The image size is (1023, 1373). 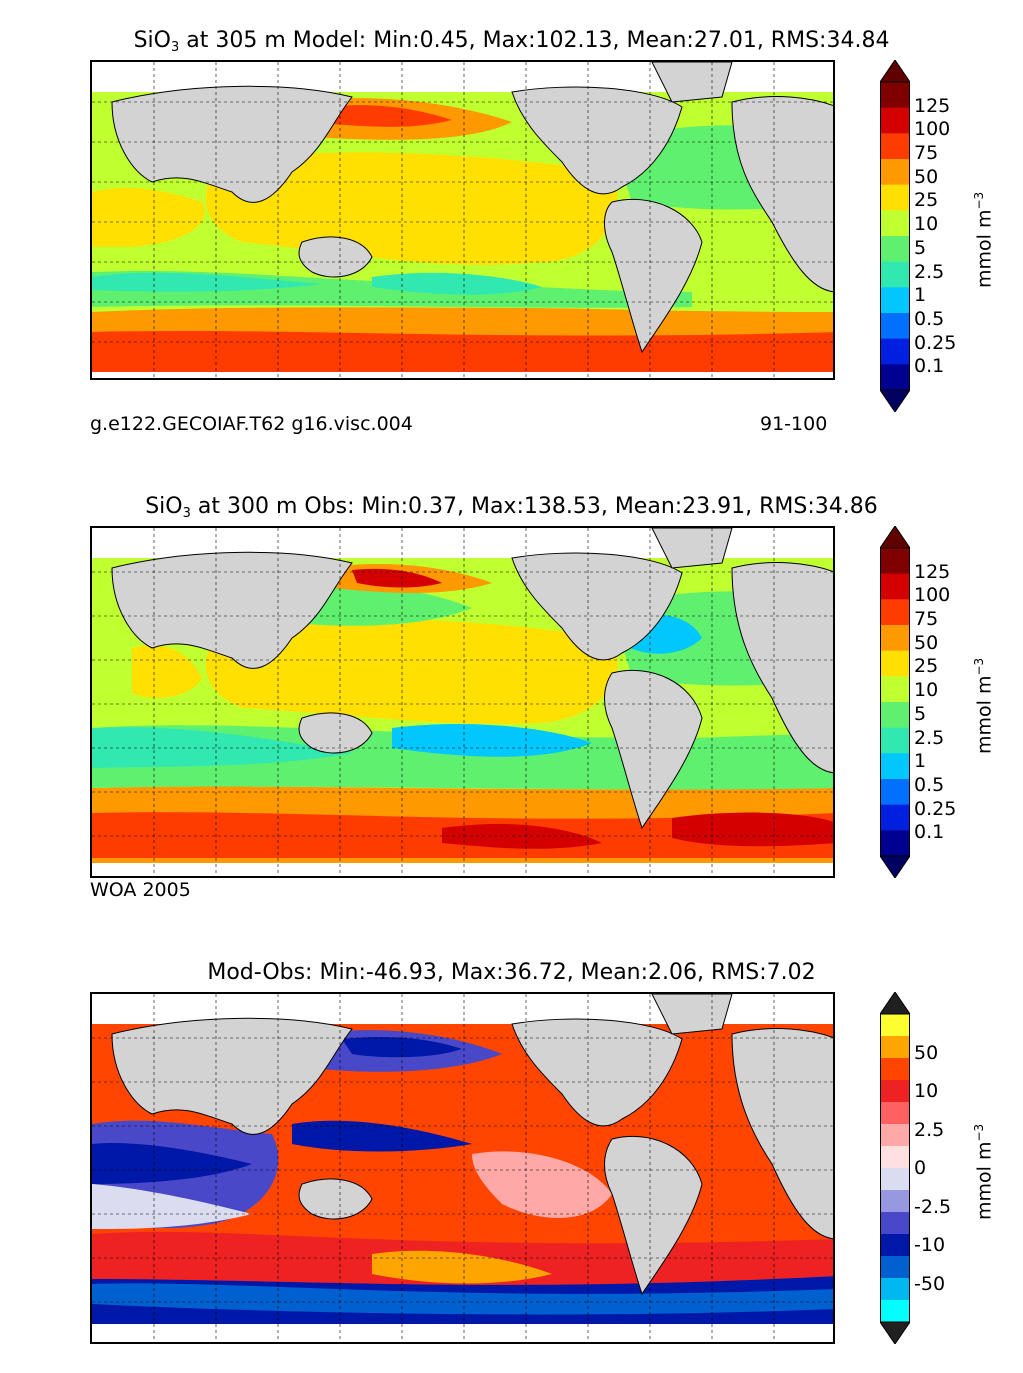 What do you see at coordinates (172, 1163) in the screenshot?
I see `indian-neg-core` at bounding box center [172, 1163].